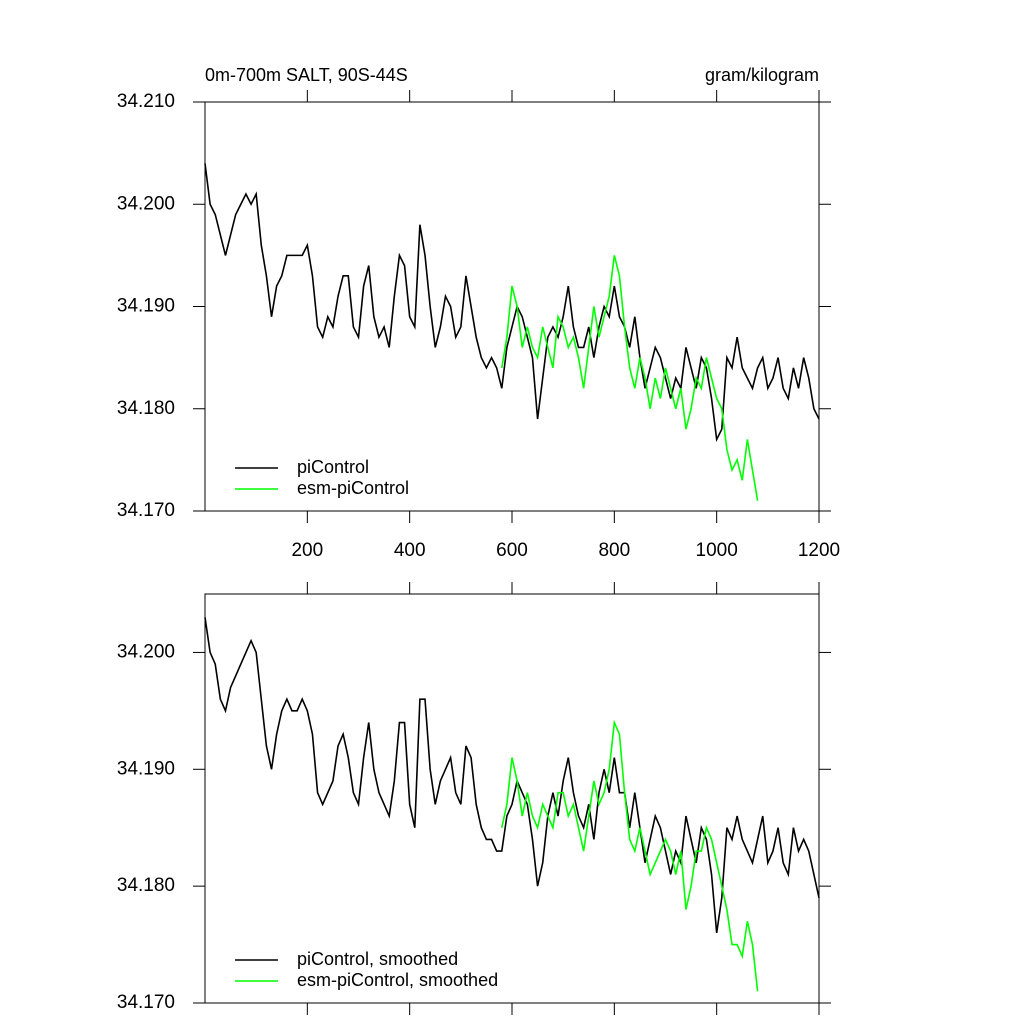 The height and width of the screenshot is (1024, 1024). I want to click on legend-label: esm-piControl, so click(353, 488).